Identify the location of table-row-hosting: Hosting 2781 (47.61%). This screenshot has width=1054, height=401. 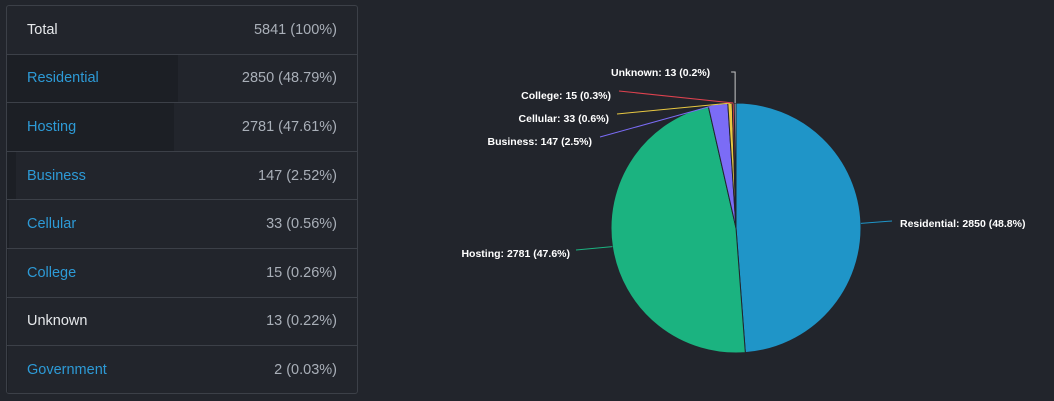
(182, 127).